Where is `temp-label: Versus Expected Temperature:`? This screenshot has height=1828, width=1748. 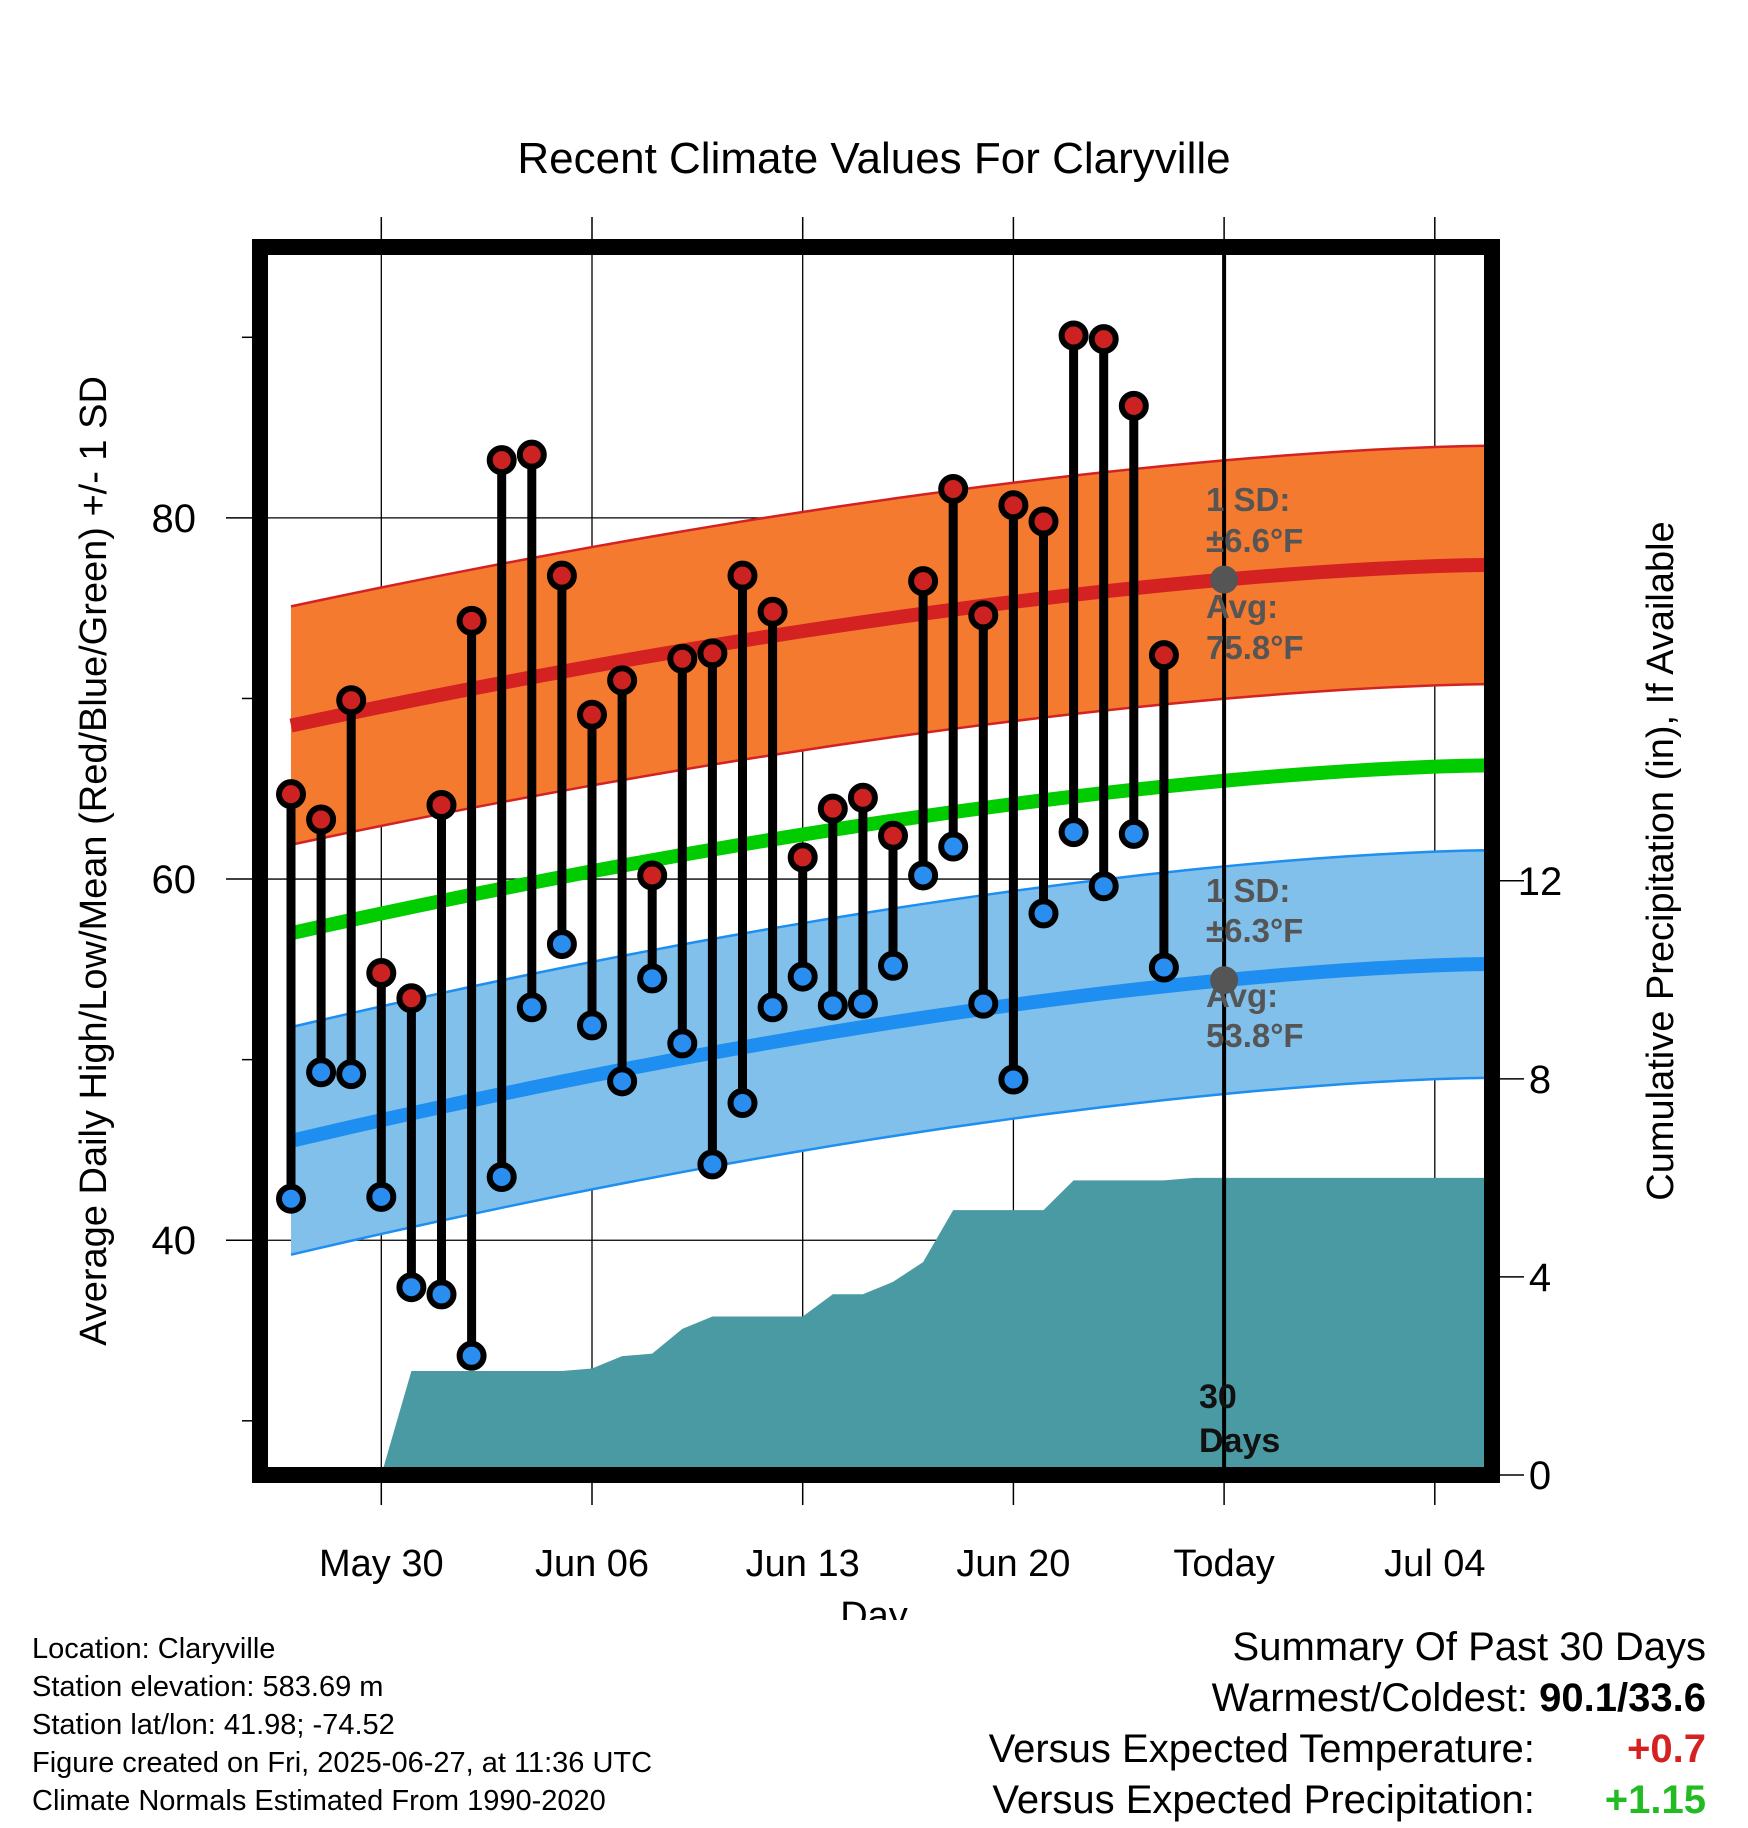 temp-label: Versus Expected Temperature: is located at coordinates (1261, 1749).